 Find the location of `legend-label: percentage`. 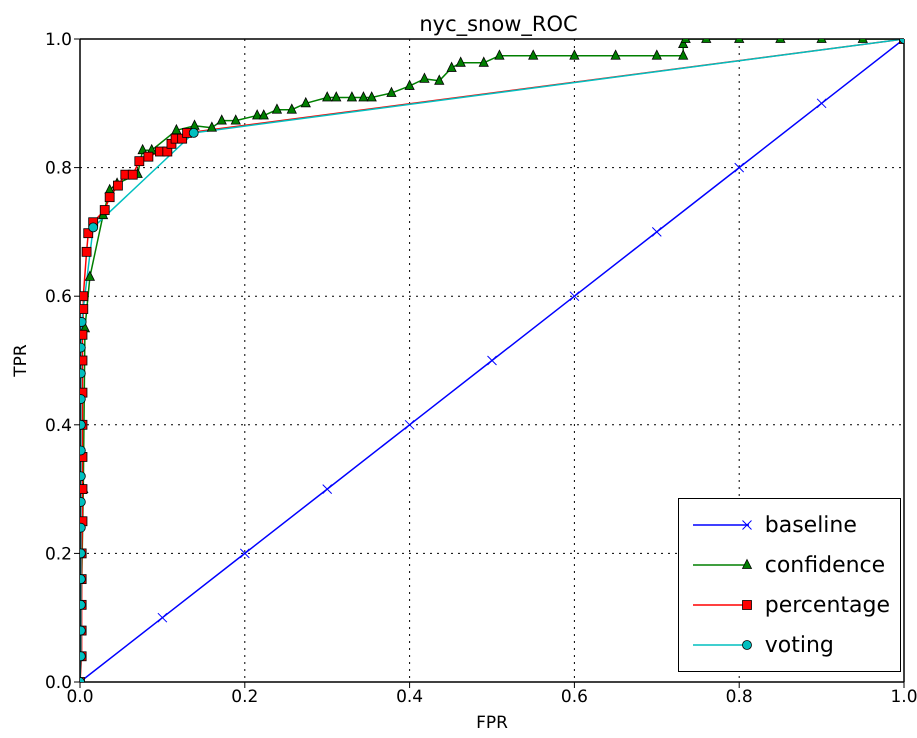

legend-label: percentage is located at coordinates (827, 605).